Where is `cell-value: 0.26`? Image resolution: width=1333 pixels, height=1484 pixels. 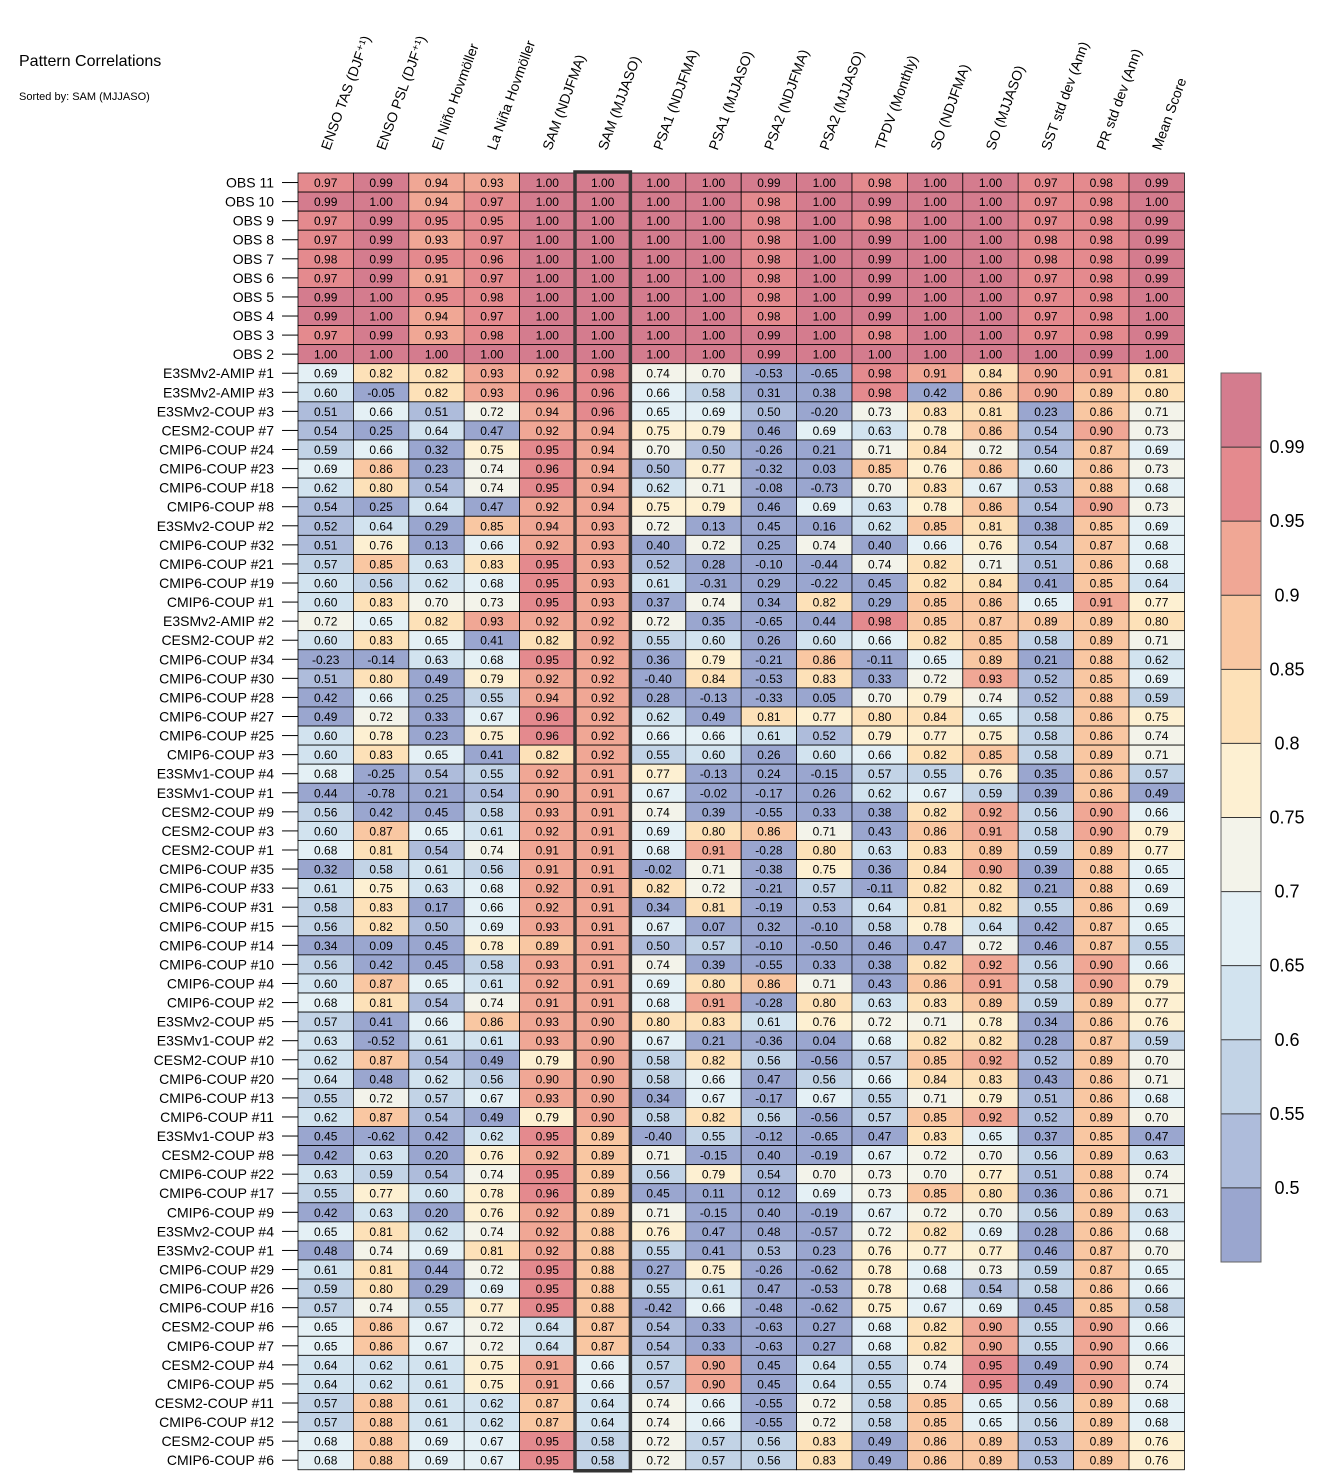 cell-value: 0.26 is located at coordinates (825, 793).